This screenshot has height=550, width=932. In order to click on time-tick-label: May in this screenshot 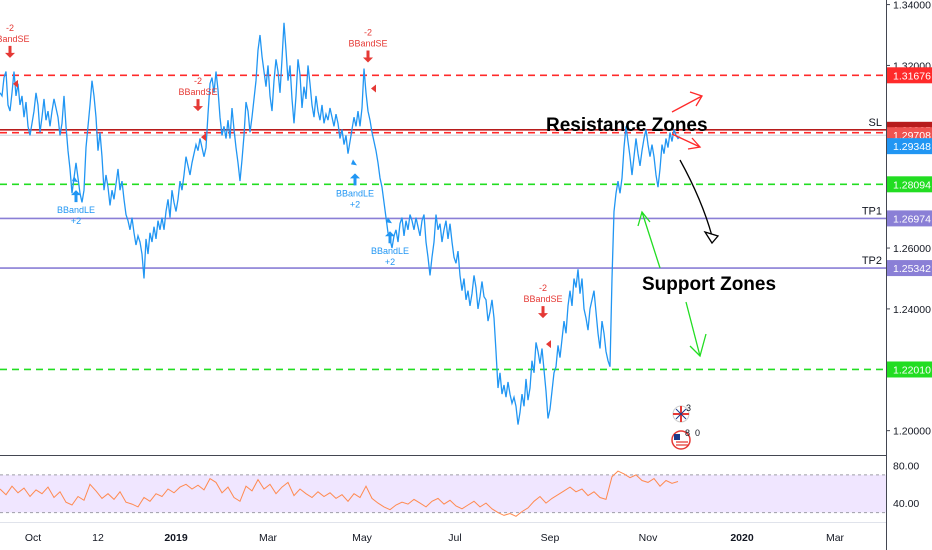, I will do `click(362, 538)`.